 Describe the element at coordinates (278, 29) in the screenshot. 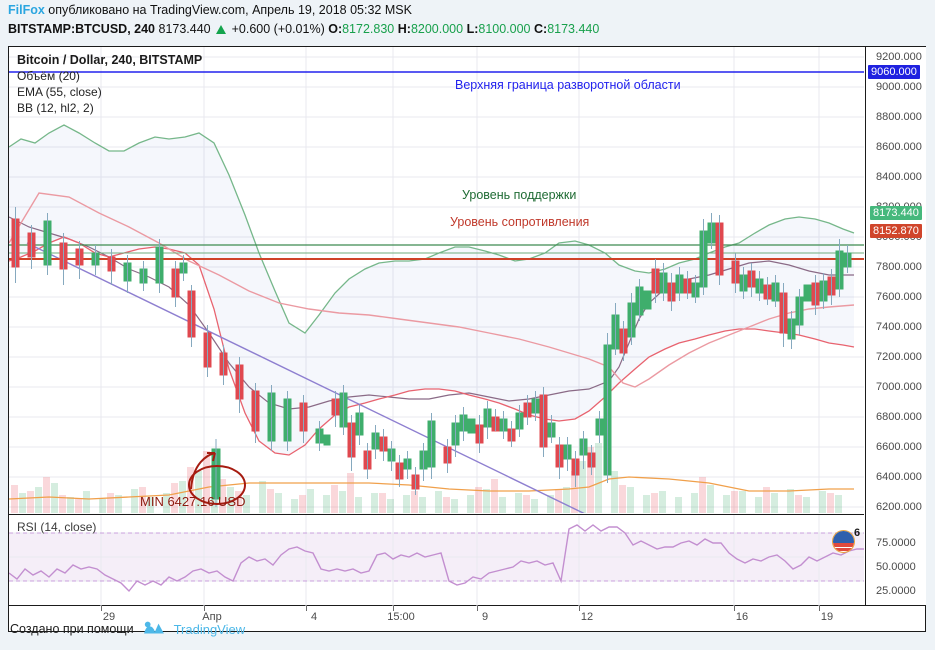

I see `price-change: +0.600 (+0.01%)` at that location.